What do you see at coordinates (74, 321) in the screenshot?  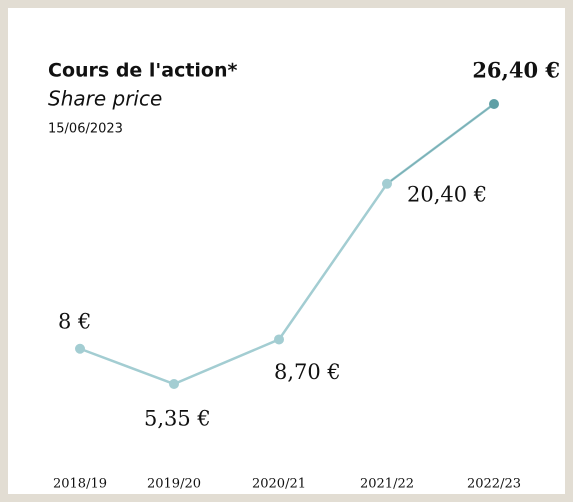 I see `value-label: 8 €` at bounding box center [74, 321].